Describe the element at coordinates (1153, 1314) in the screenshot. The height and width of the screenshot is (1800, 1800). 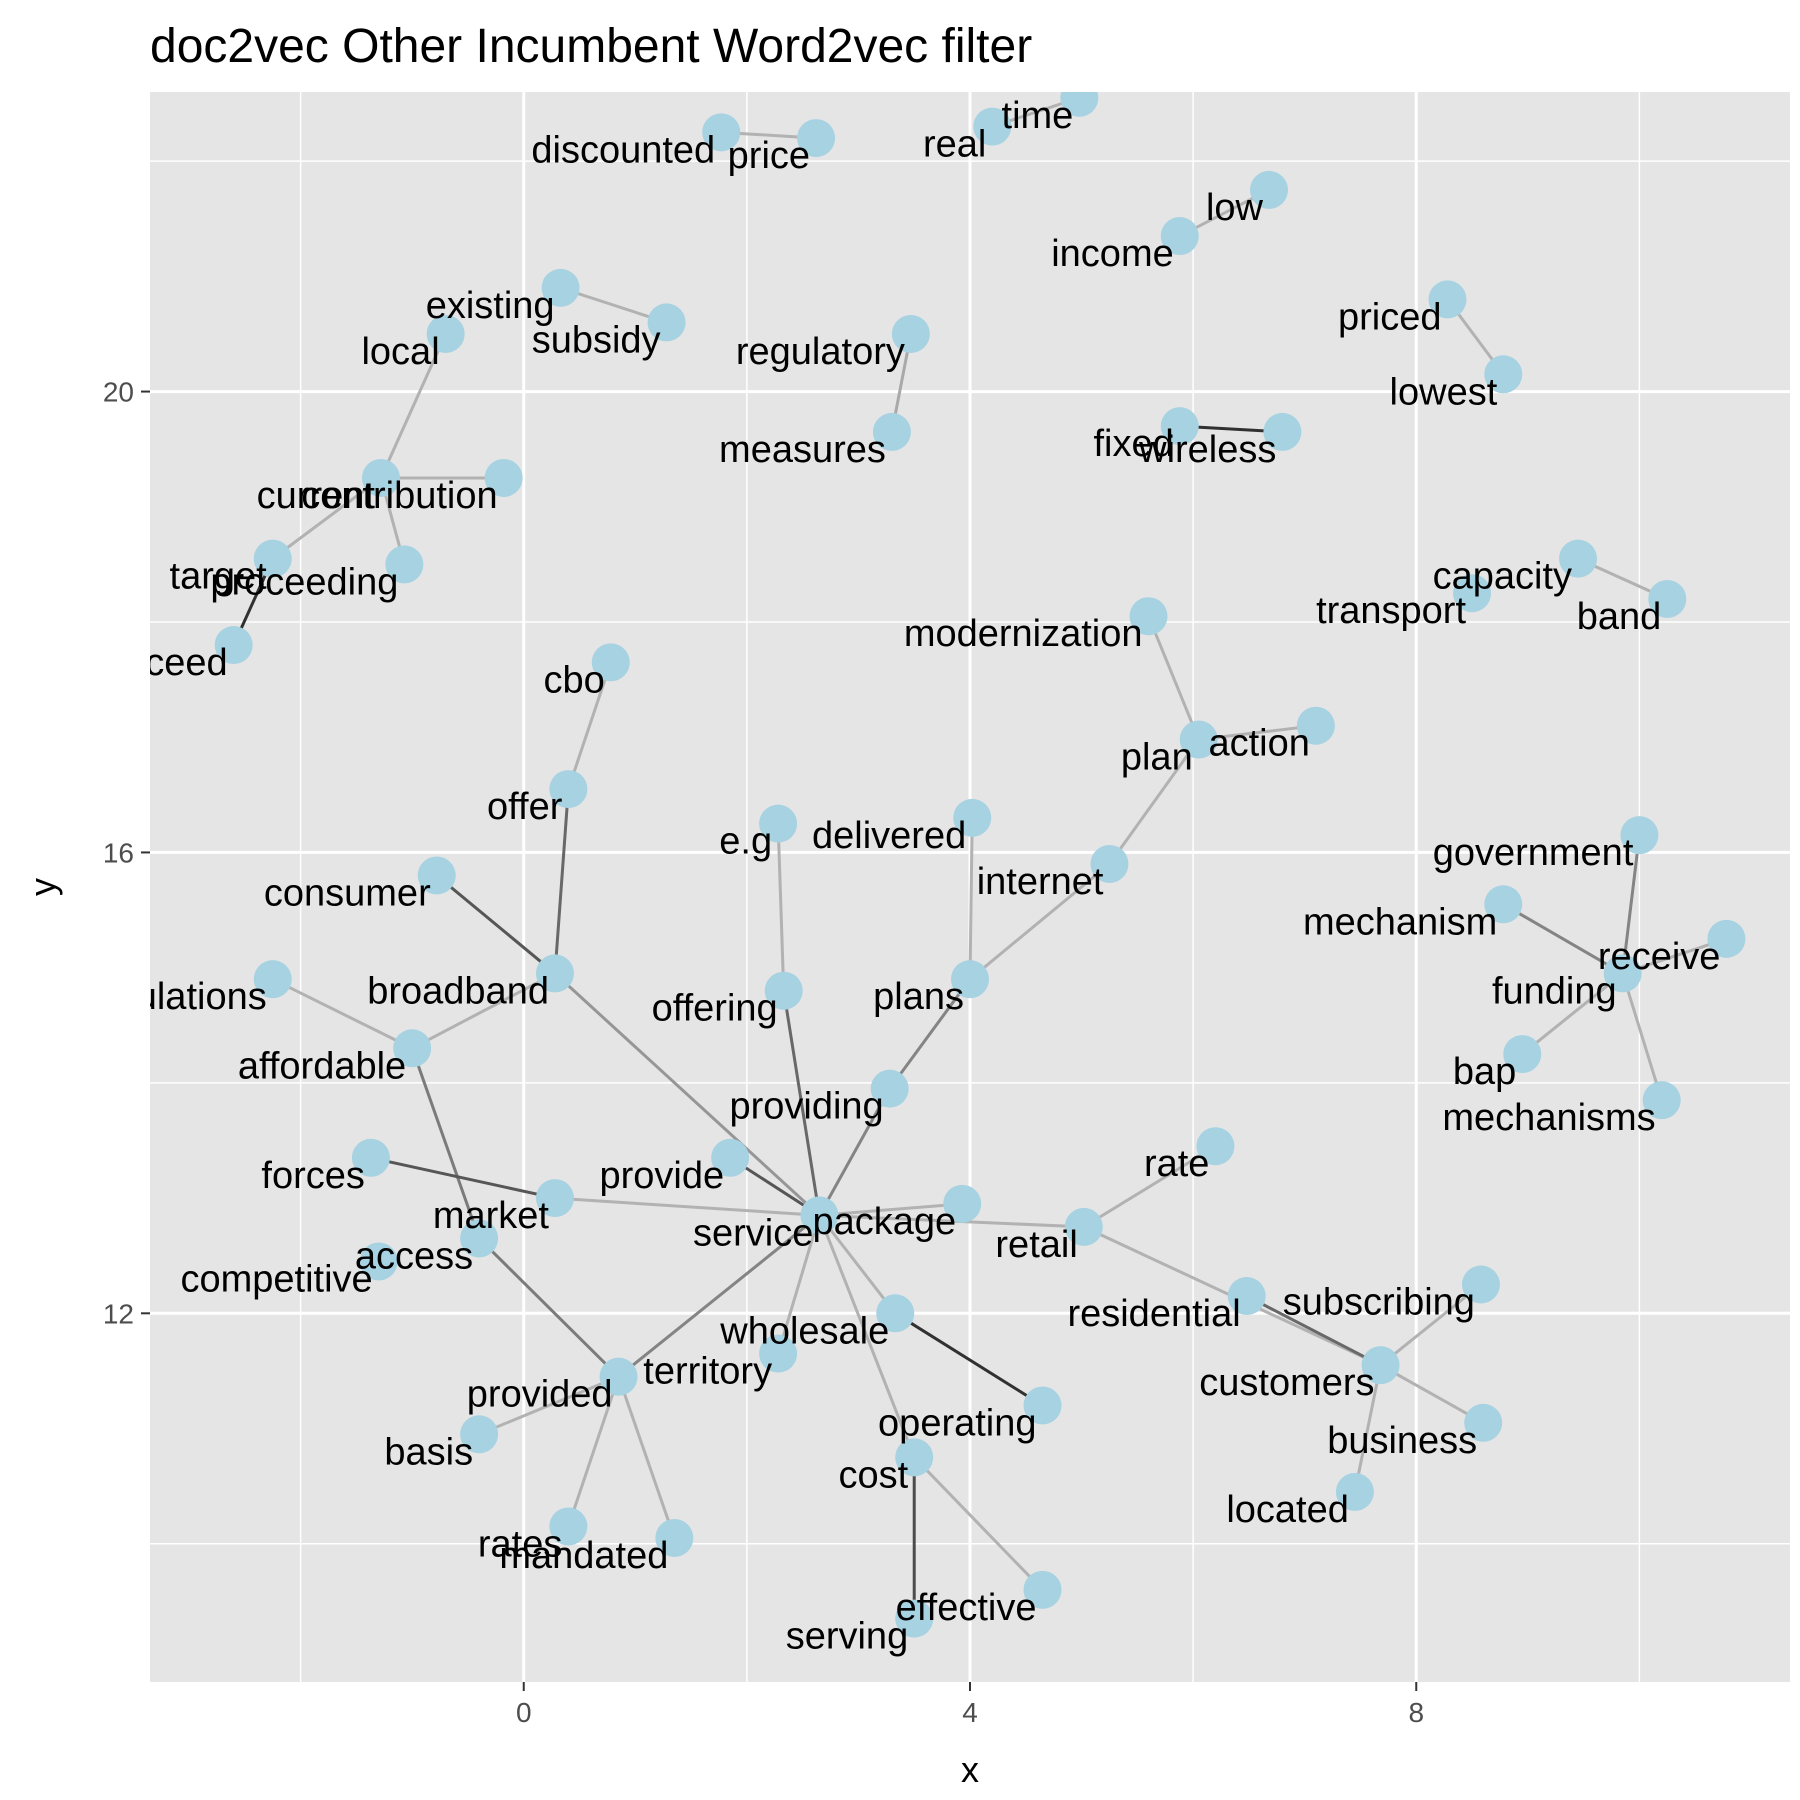
I see `label-residential: residential` at that location.